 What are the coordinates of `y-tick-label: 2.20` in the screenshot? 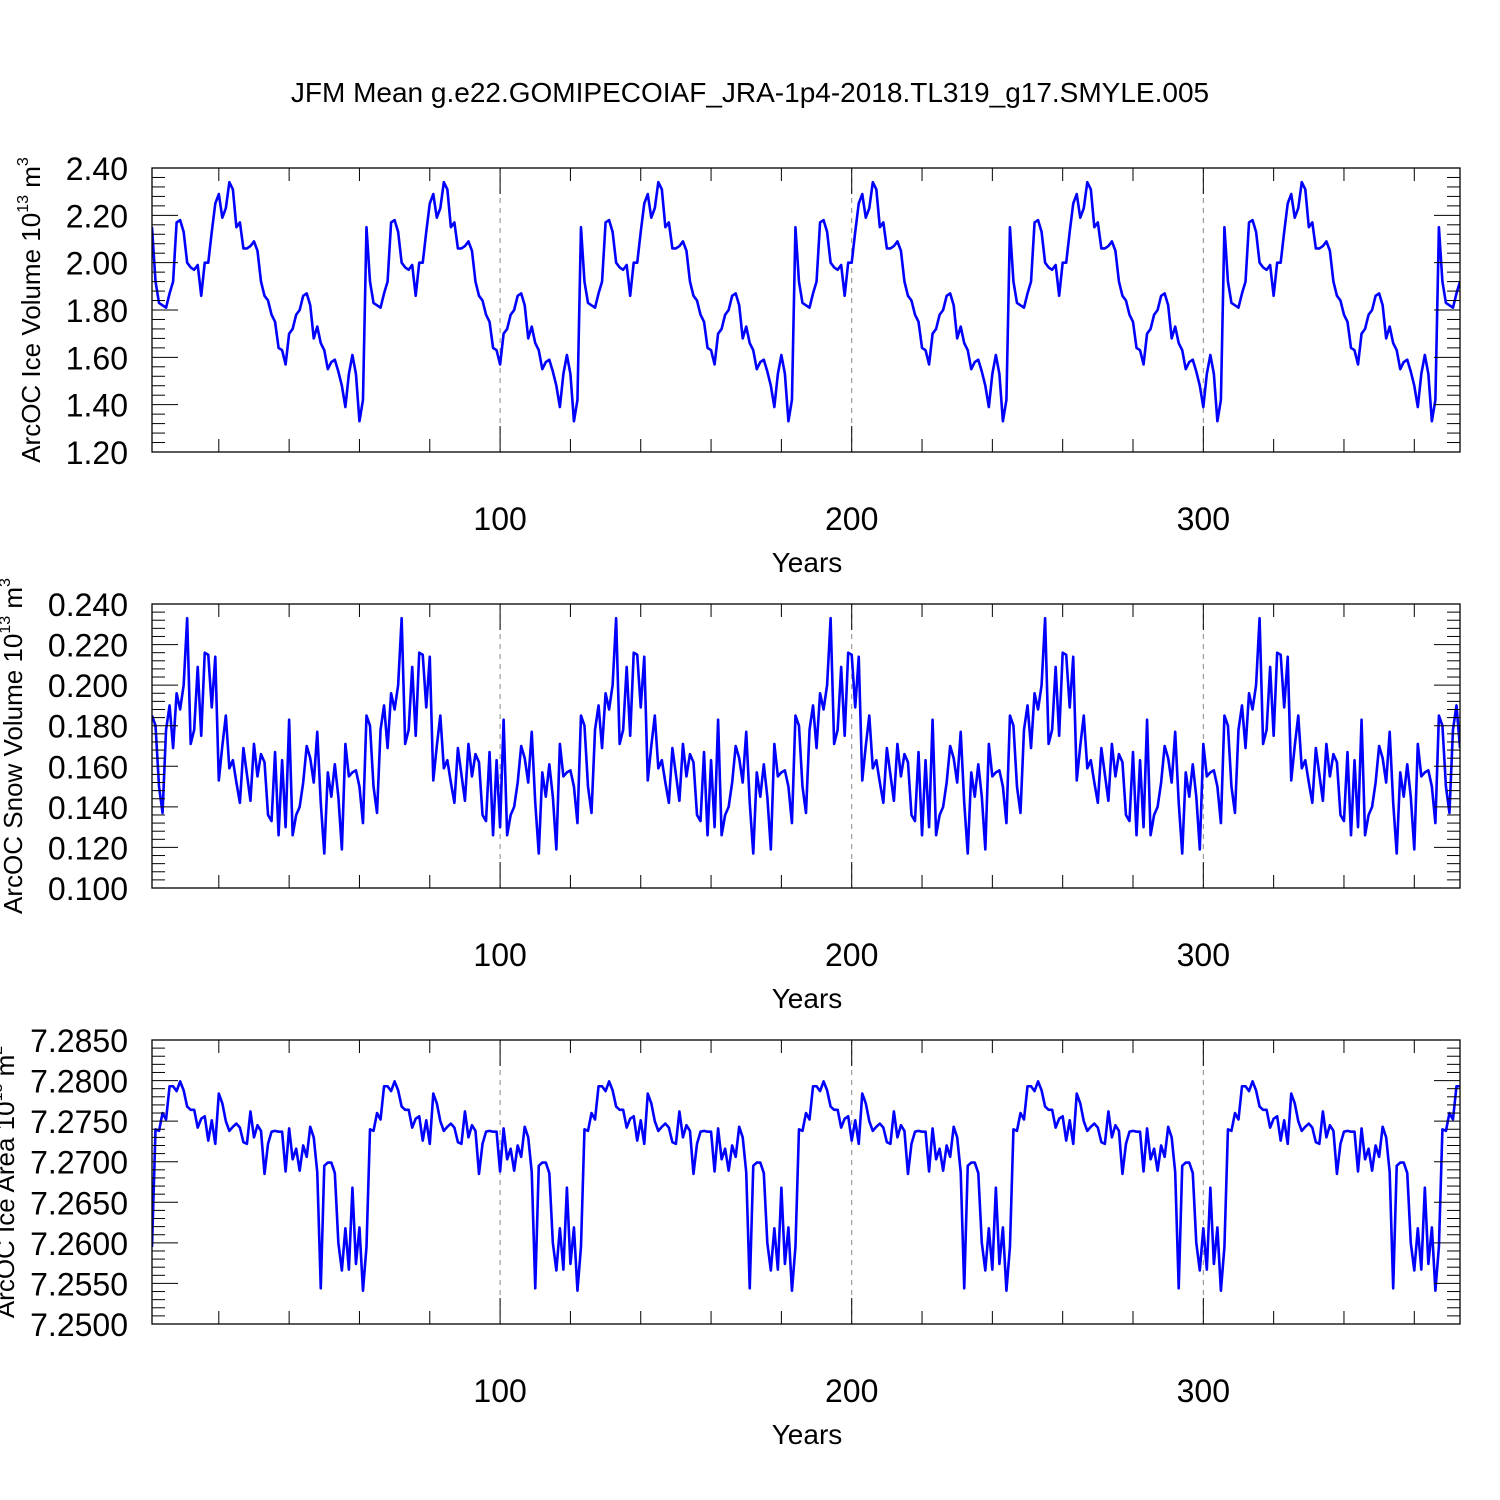 It's located at (97, 216).